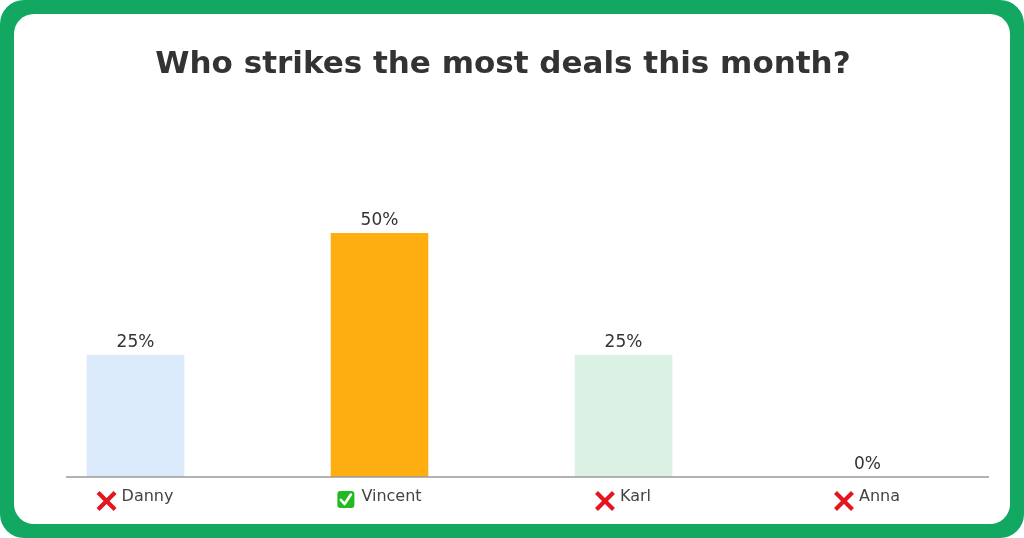 This screenshot has height=538, width=1024. Describe the element at coordinates (867, 463) in the screenshot. I see `data-label: 0%` at that location.